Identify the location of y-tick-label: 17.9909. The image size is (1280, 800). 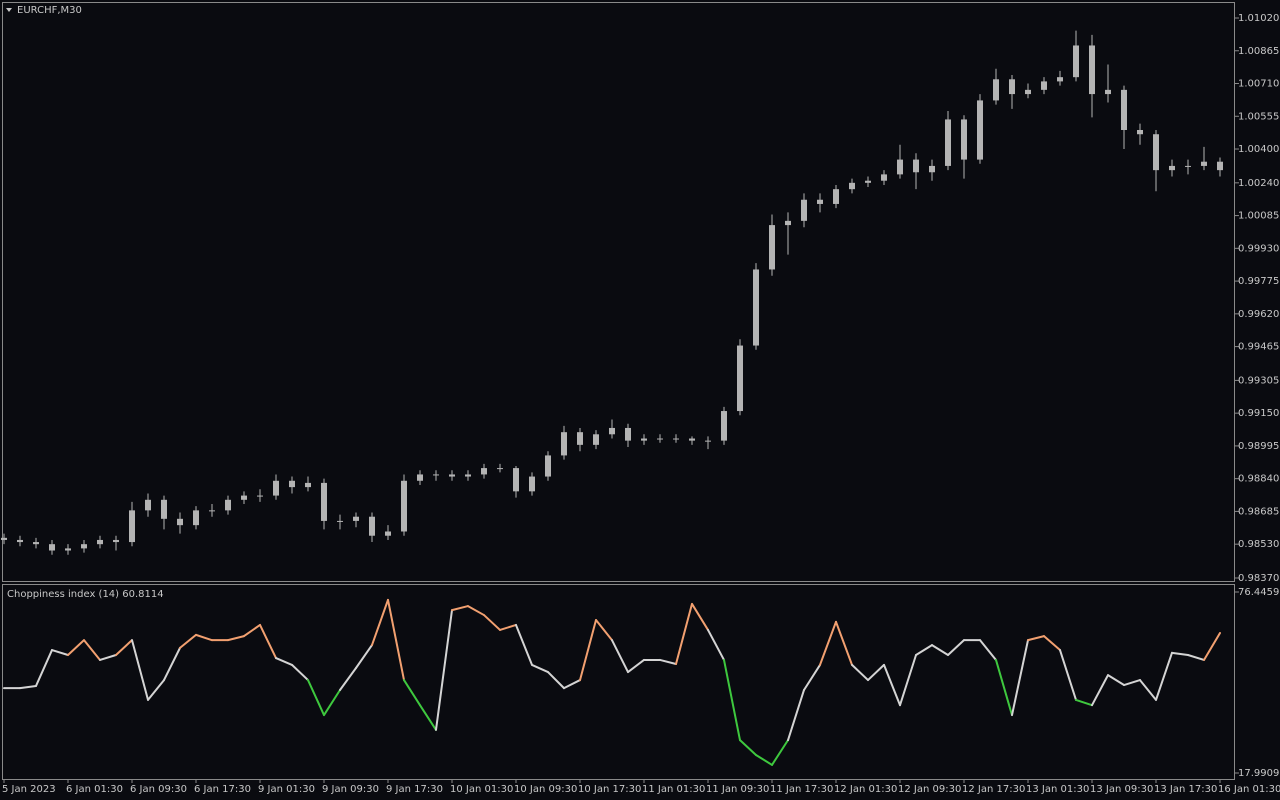
(1258, 773).